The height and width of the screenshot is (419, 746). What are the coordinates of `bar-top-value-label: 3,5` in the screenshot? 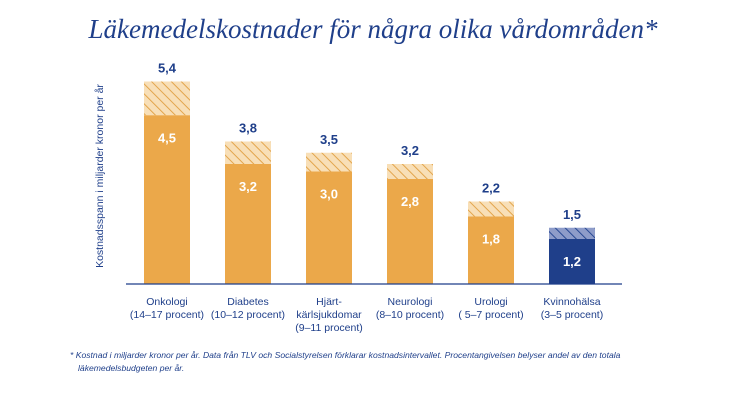 It's located at (329, 139).